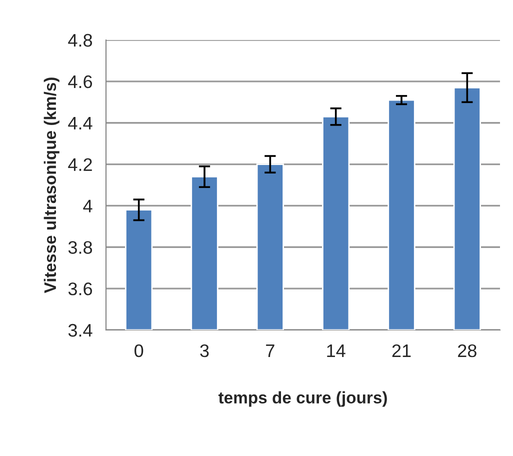  Describe the element at coordinates (87, 206) in the screenshot. I see `y-tick-label: 4` at that location.